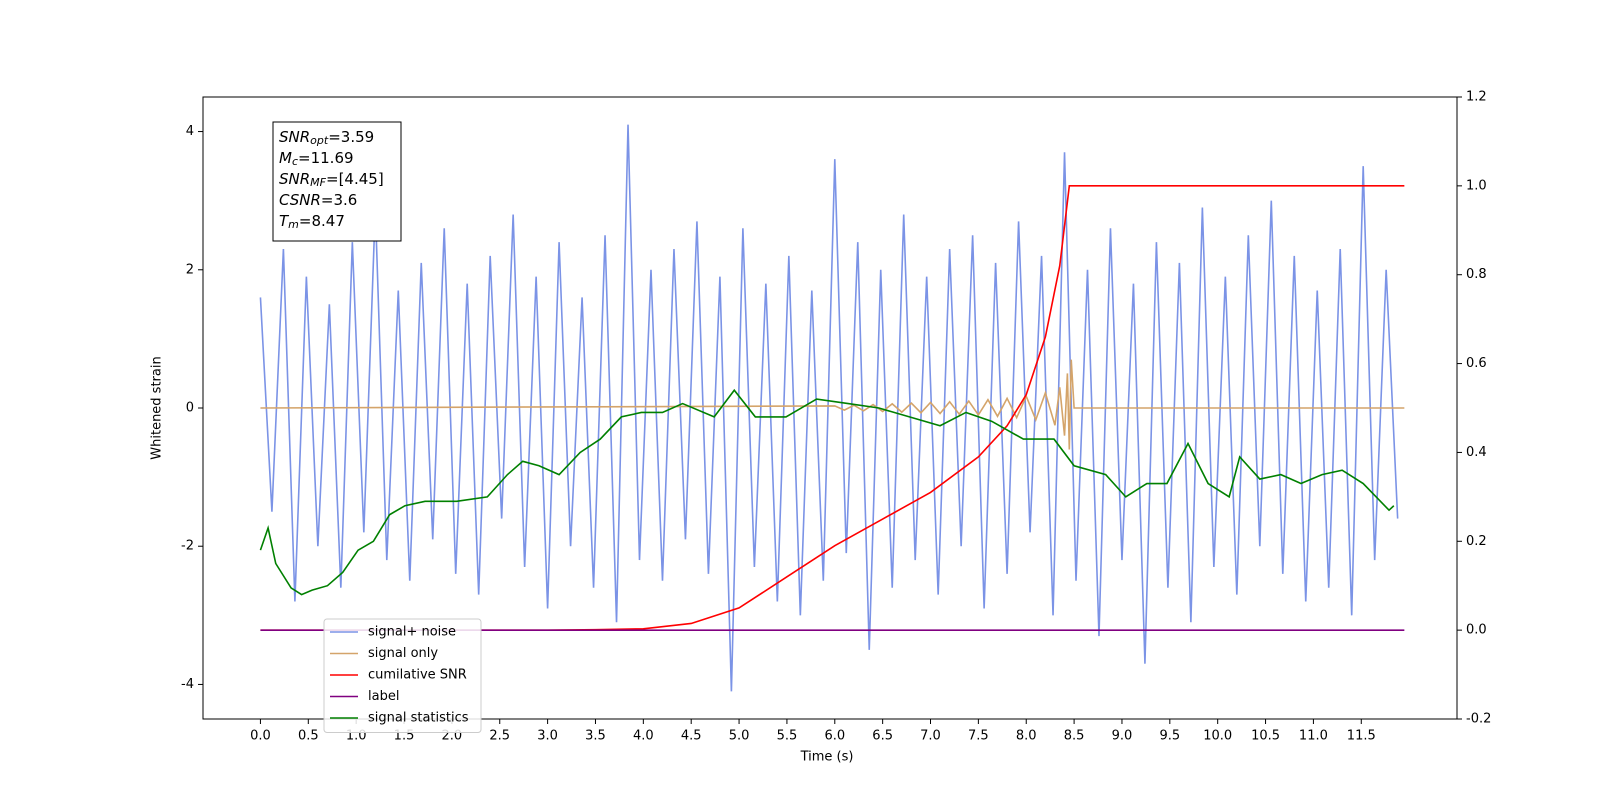  Describe the element at coordinates (978, 736) in the screenshot. I see `x-tick-label: 7.5` at that location.